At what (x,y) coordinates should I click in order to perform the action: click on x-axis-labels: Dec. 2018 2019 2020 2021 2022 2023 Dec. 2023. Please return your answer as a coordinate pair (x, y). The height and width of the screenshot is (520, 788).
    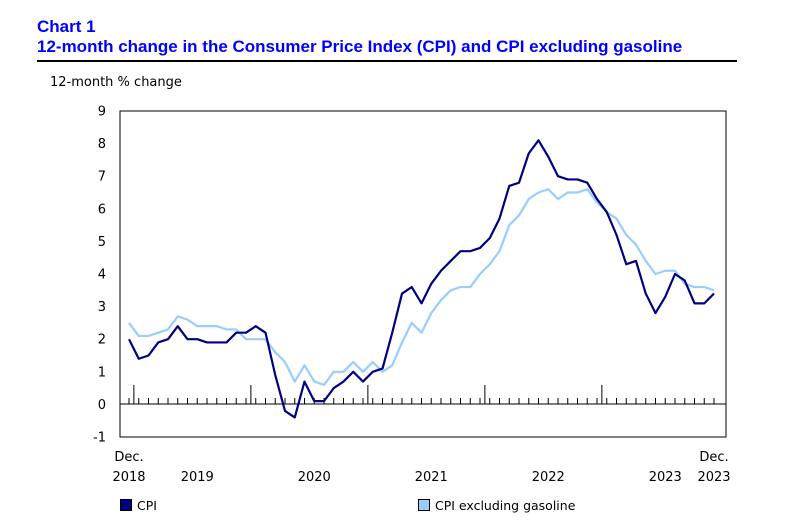
    Looking at the image, I should click on (421, 467).